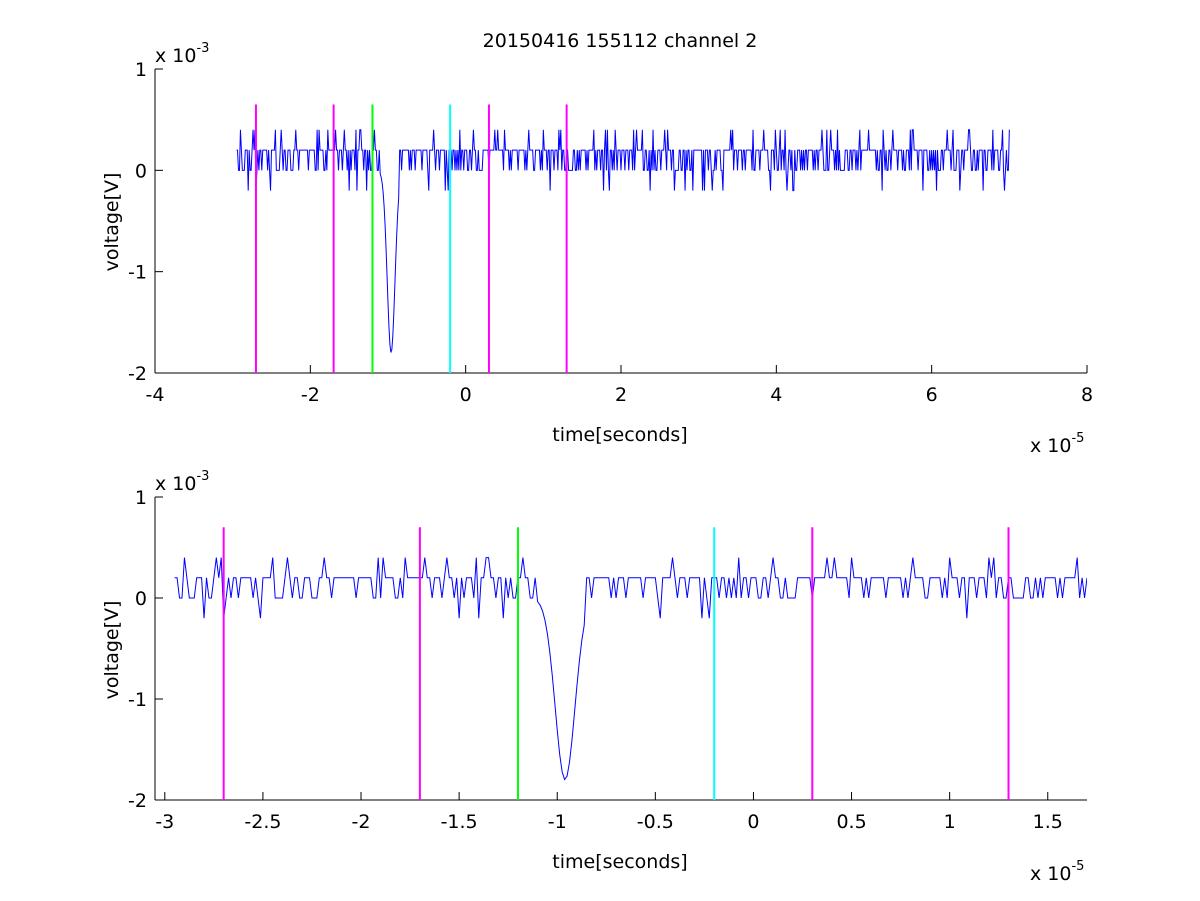 The width and height of the screenshot is (1200, 901). I want to click on bottom-y-multiplier-exponent: -3, so click(202, 476).